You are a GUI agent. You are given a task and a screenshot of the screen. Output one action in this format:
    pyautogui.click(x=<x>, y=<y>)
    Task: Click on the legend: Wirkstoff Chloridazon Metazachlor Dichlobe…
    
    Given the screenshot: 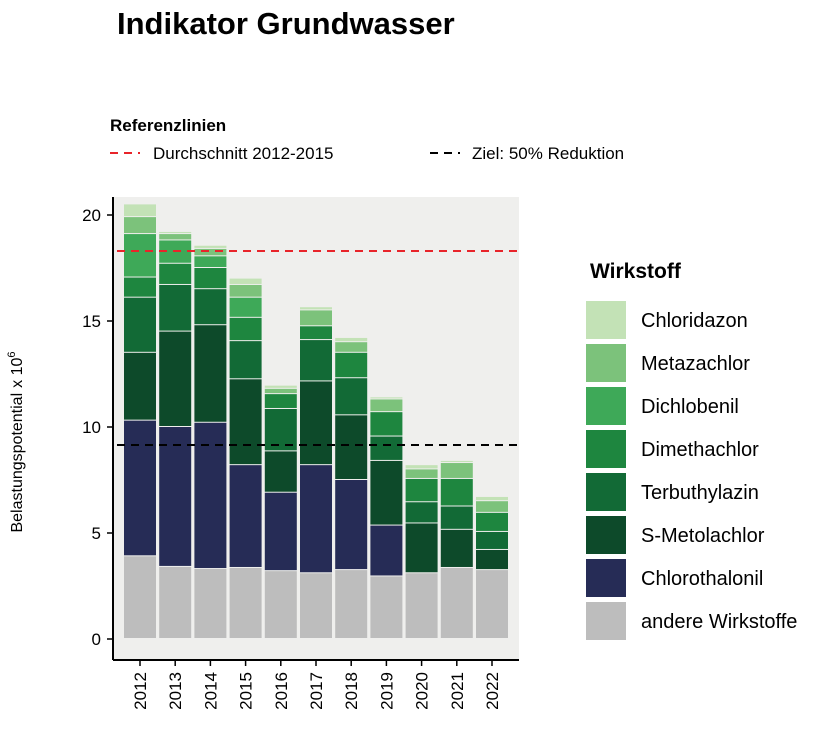 What is the action you would take?
    pyautogui.click(x=691, y=450)
    